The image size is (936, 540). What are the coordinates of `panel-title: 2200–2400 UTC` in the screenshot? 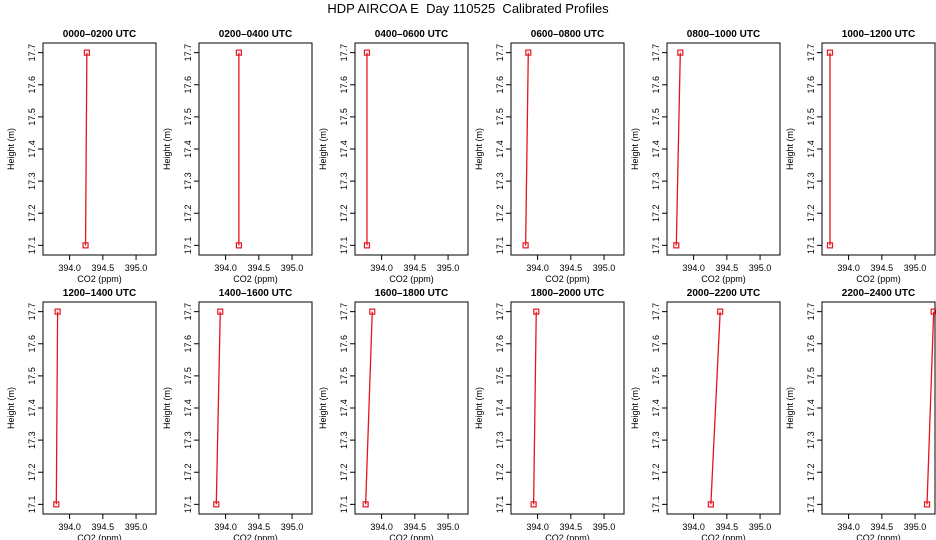 It's located at (878, 293).